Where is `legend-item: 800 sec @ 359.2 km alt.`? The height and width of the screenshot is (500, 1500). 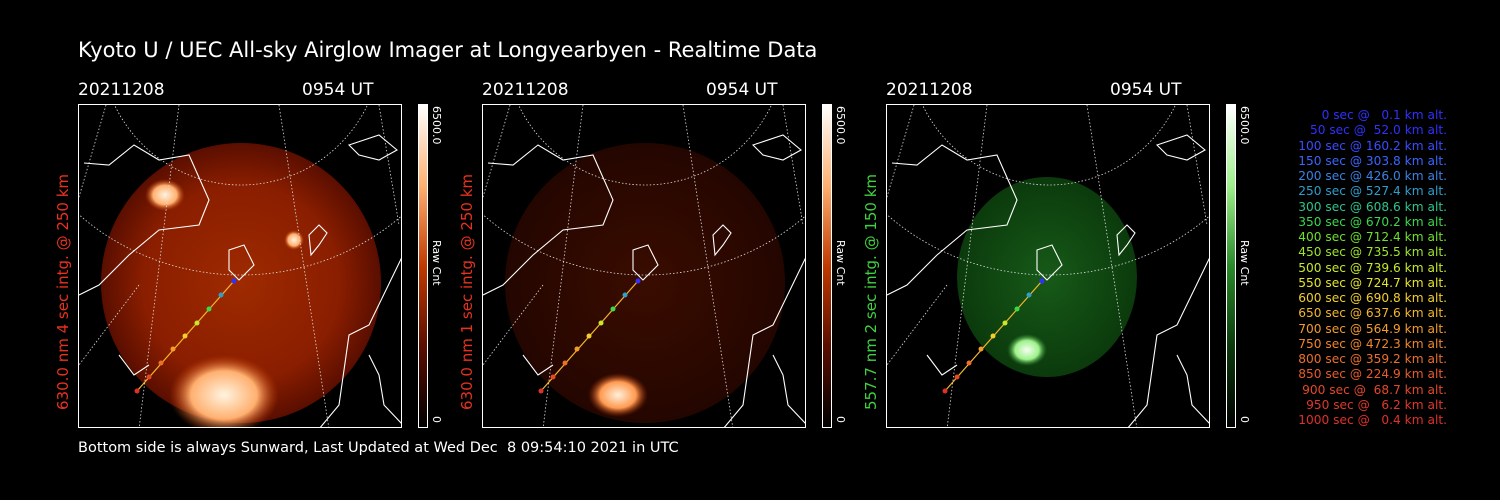
legend-item: 800 sec @ 359.2 km alt. is located at coordinates (1372, 359).